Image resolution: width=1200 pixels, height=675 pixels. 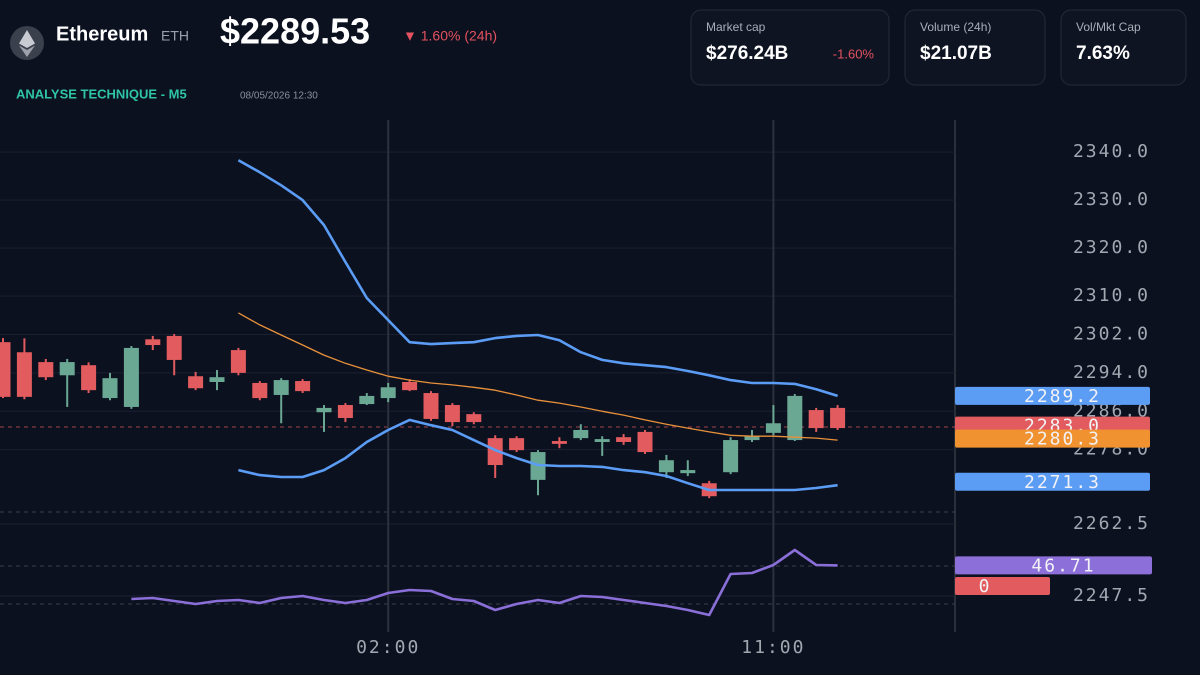 What do you see at coordinates (1111, 595) in the screenshot?
I see `y-tick-label: 2247.5` at bounding box center [1111, 595].